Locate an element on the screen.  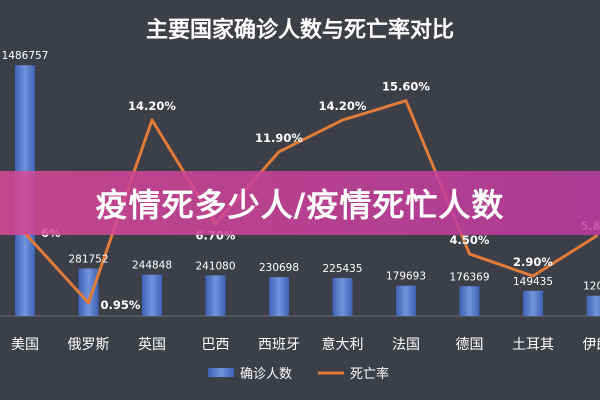
bar-label-8: 149435 is located at coordinates (533, 282).